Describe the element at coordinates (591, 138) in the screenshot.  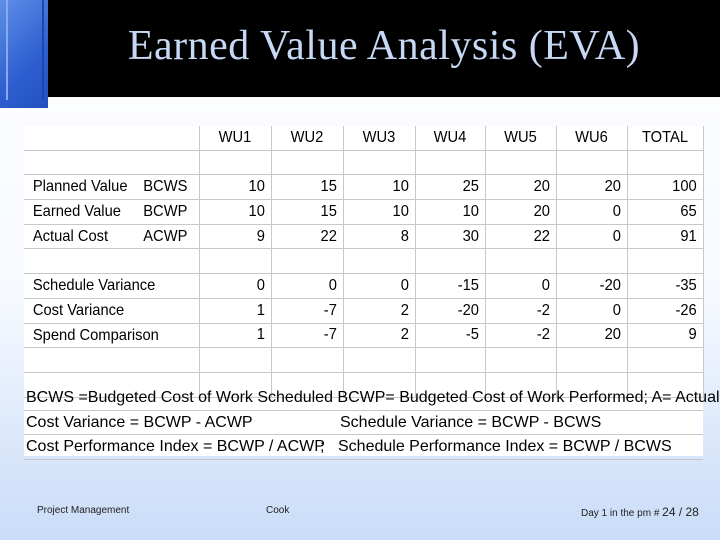
I see `header-cell: WU6` at that location.